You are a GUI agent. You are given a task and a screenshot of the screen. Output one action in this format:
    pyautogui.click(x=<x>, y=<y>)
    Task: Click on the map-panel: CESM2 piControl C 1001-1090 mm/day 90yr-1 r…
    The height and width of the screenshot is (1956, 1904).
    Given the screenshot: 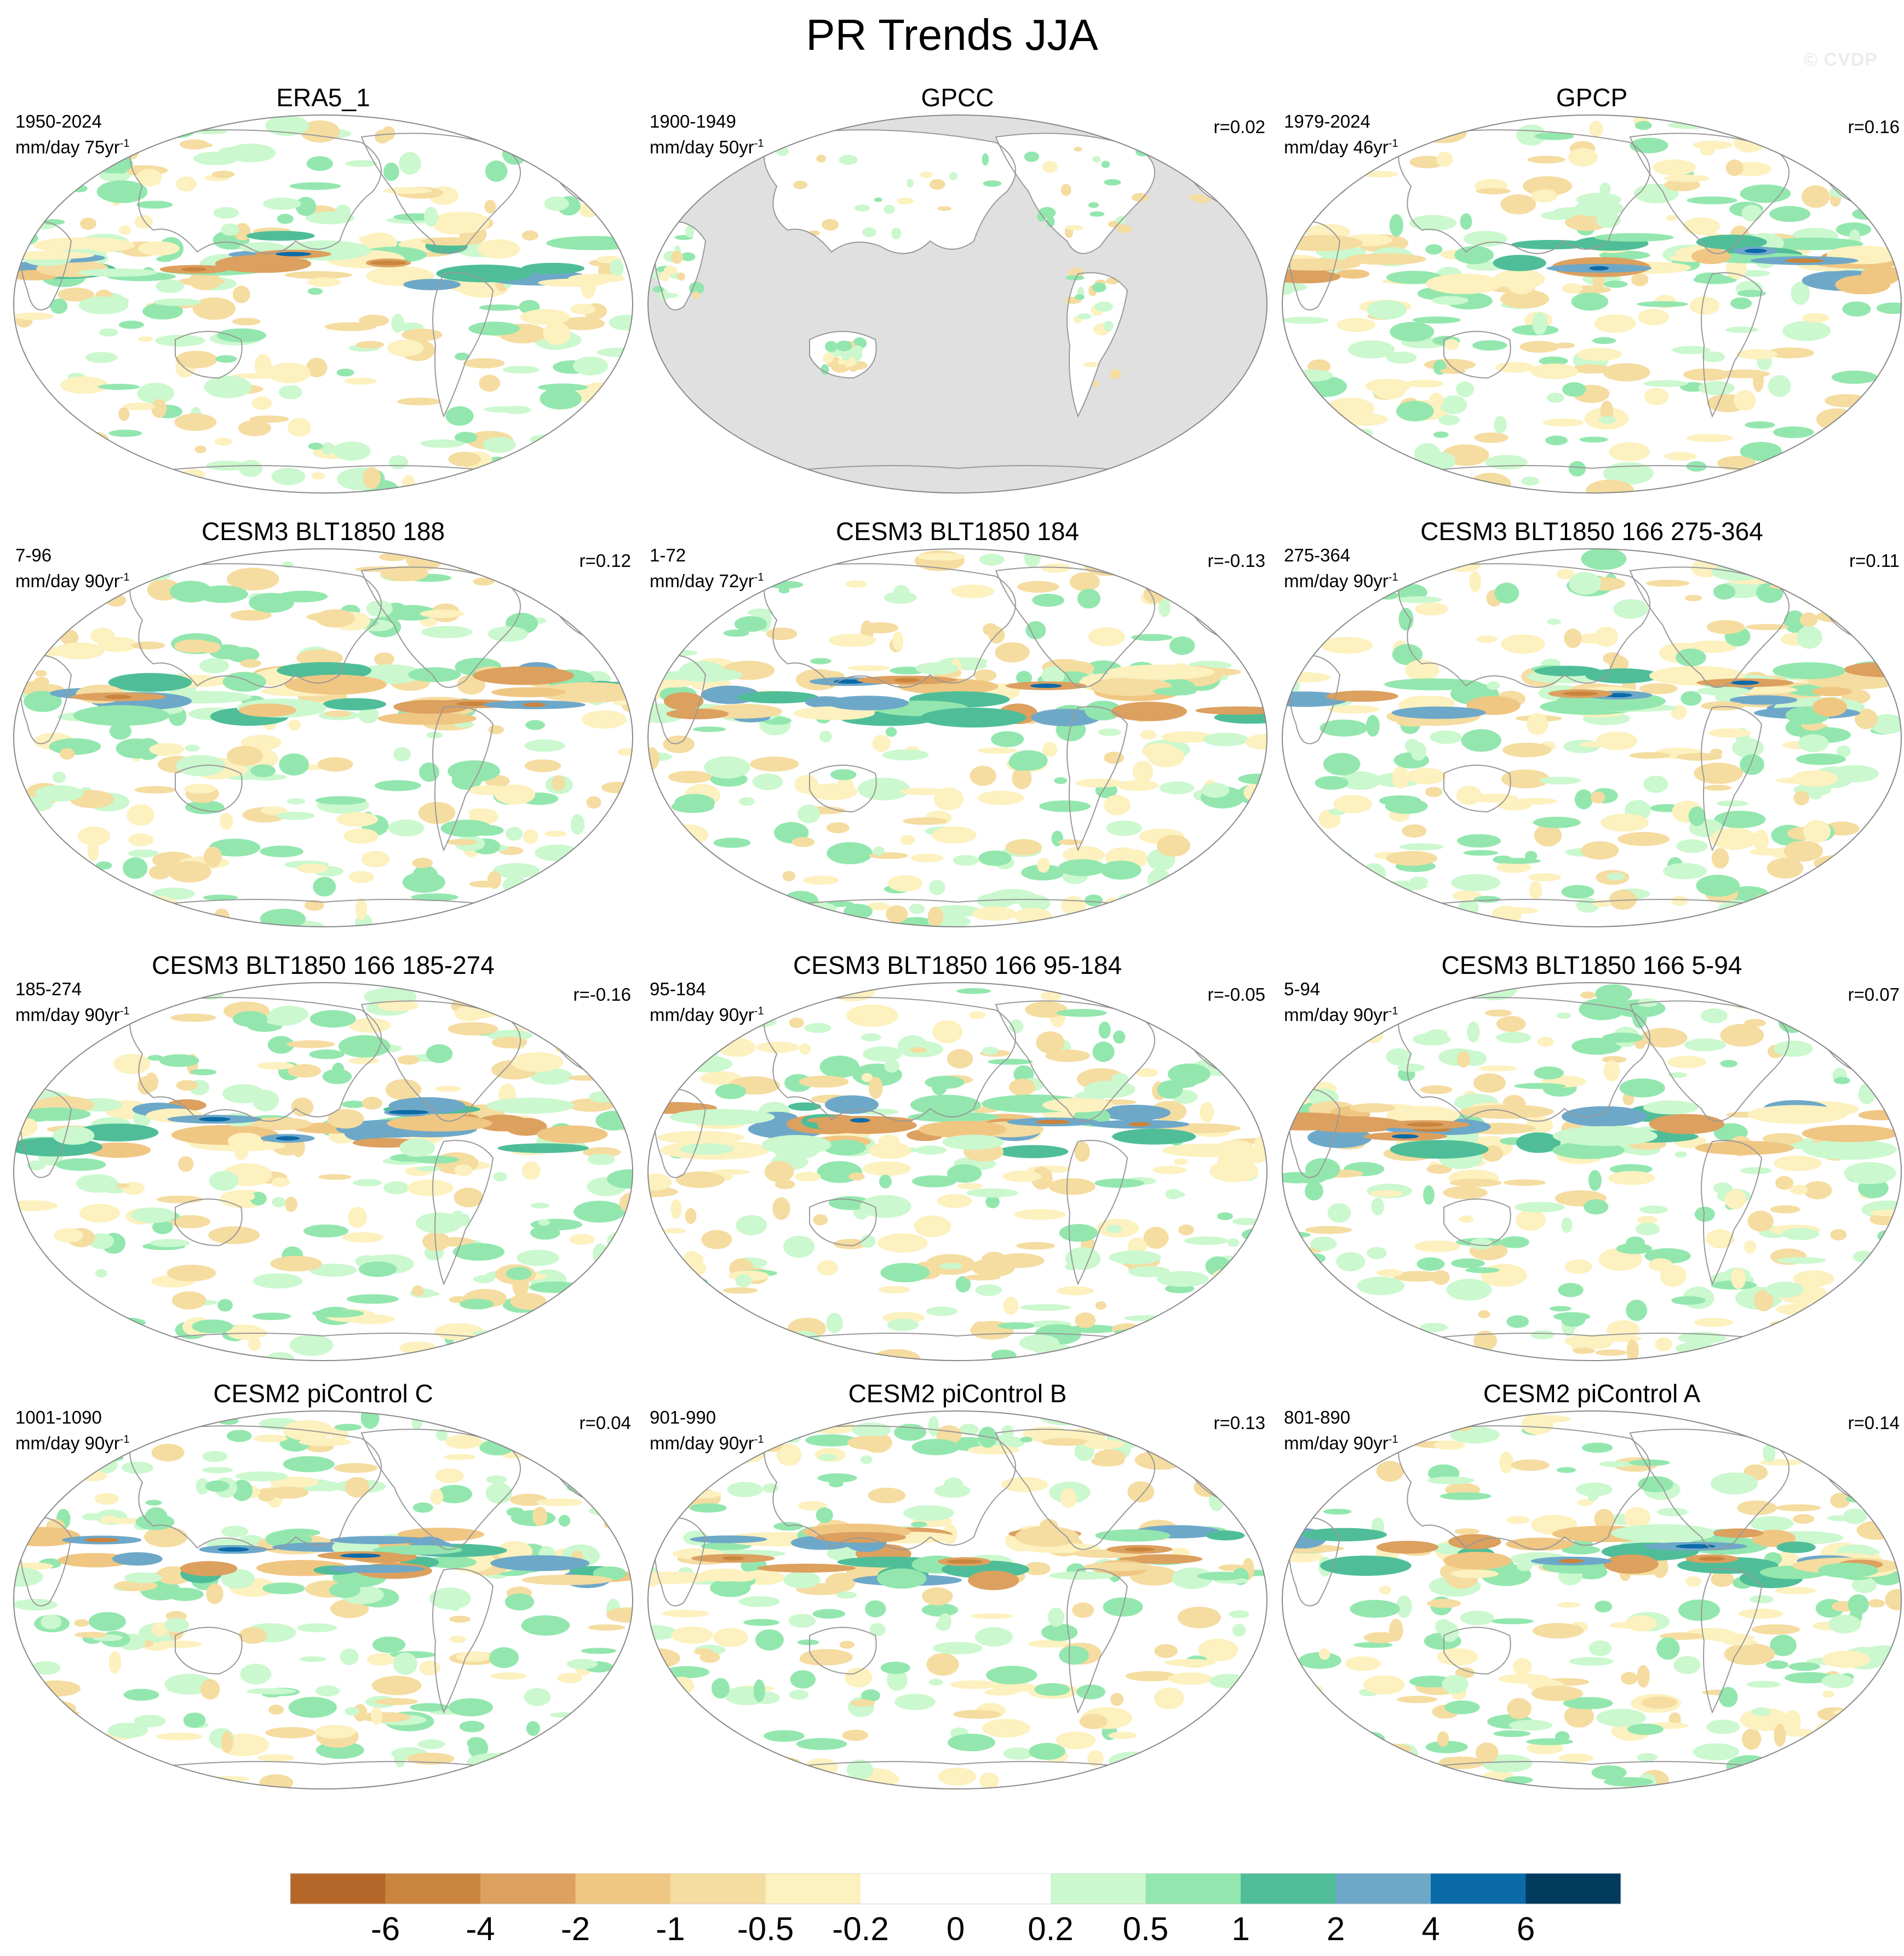 What is the action you would take?
    pyautogui.click(x=323, y=1595)
    